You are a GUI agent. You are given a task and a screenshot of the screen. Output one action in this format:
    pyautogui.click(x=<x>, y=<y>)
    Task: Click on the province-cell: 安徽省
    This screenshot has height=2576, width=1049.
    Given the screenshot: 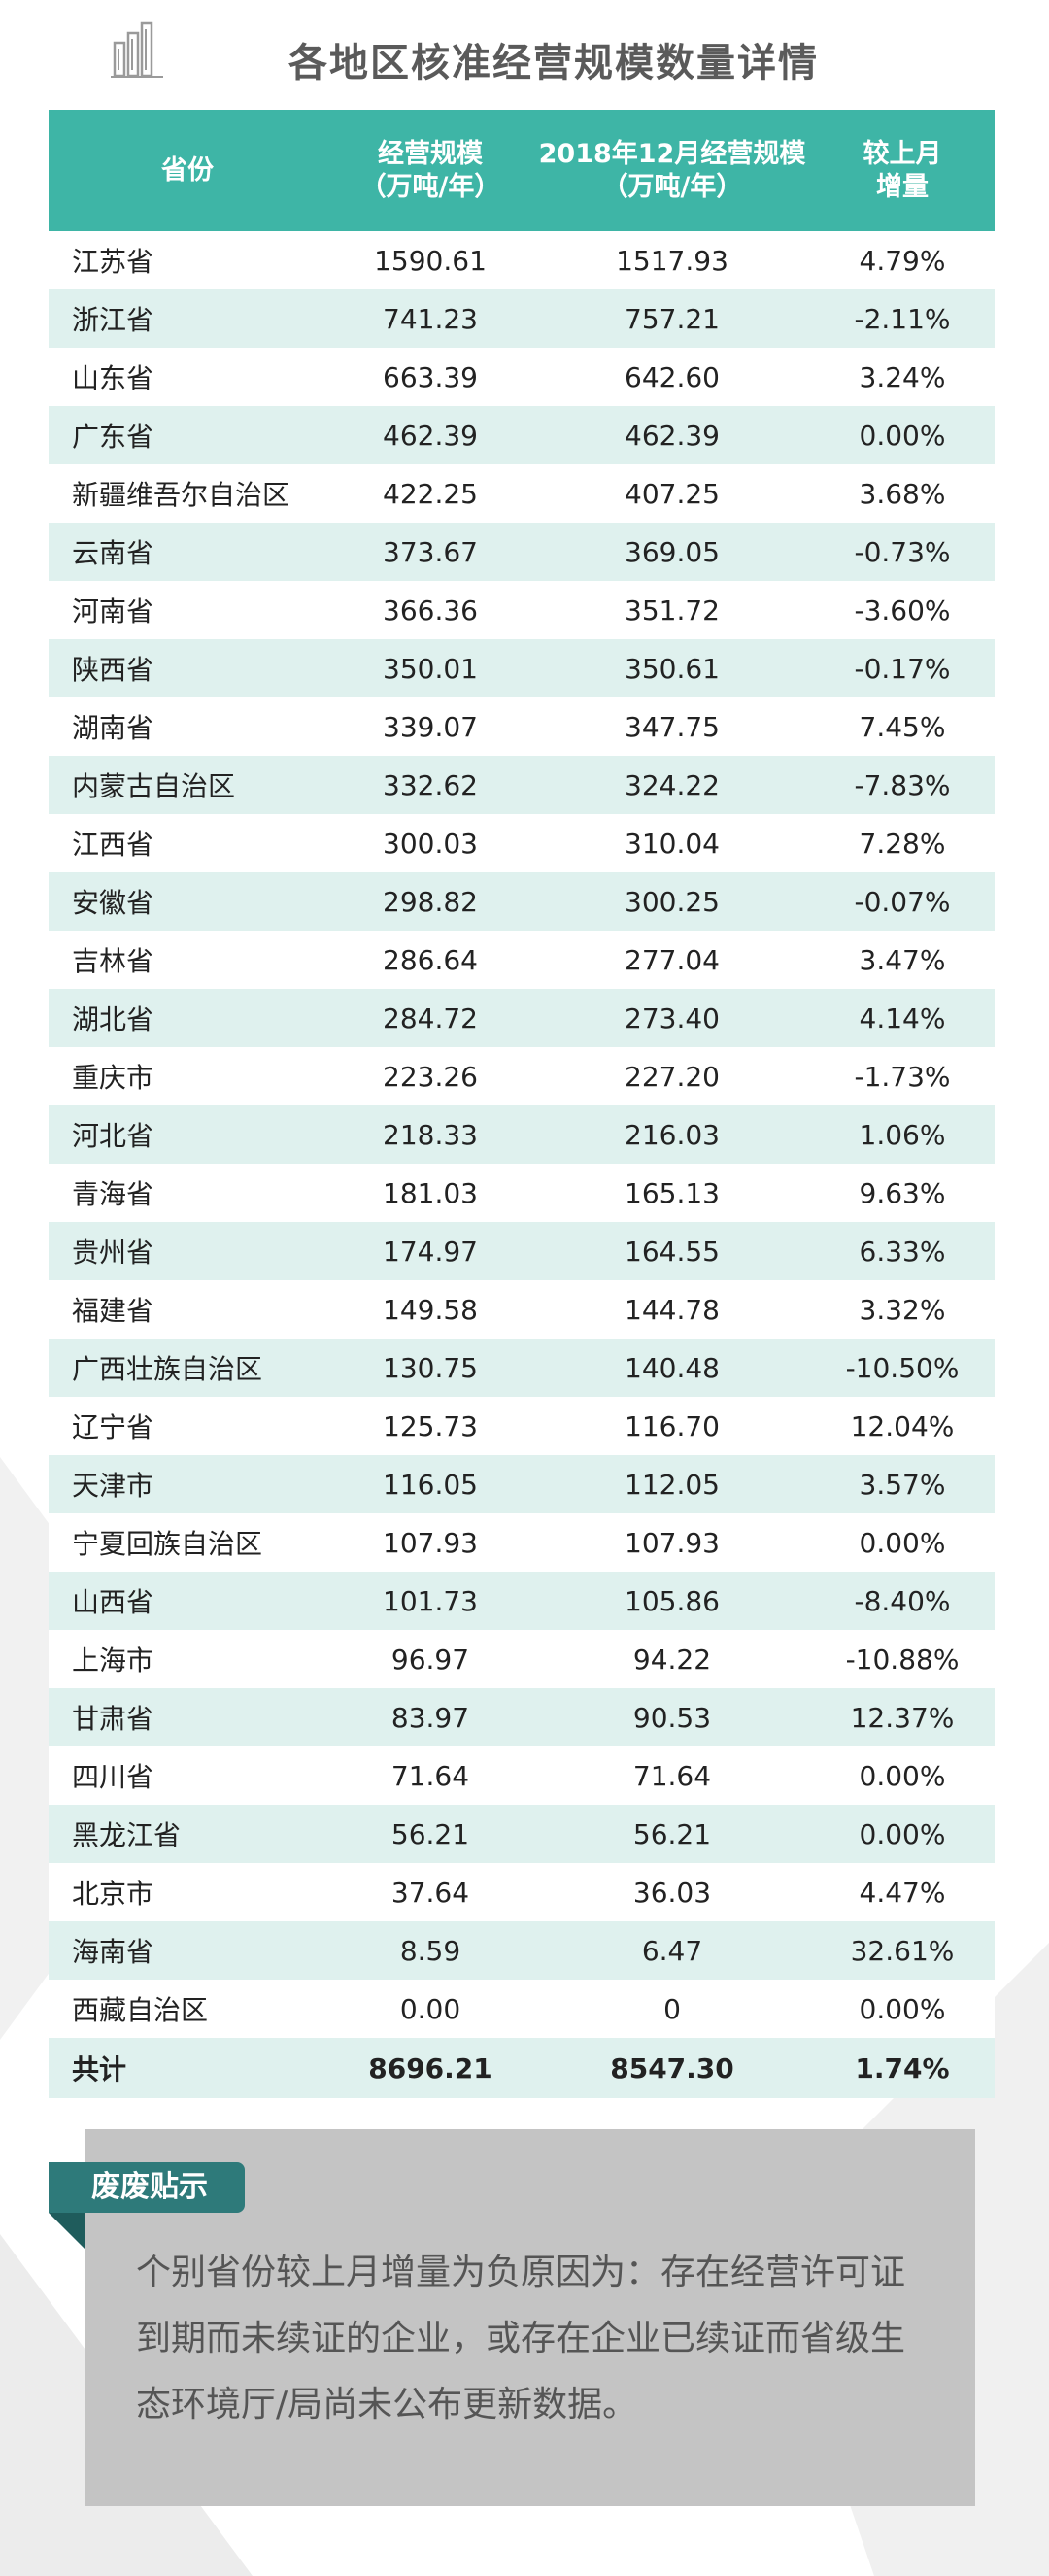 What is the action you would take?
    pyautogui.click(x=187, y=901)
    